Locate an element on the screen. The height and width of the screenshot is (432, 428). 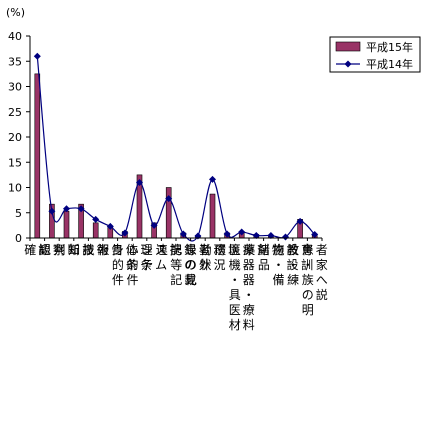
y-tick-label: 30 is located at coordinates (15, 87).